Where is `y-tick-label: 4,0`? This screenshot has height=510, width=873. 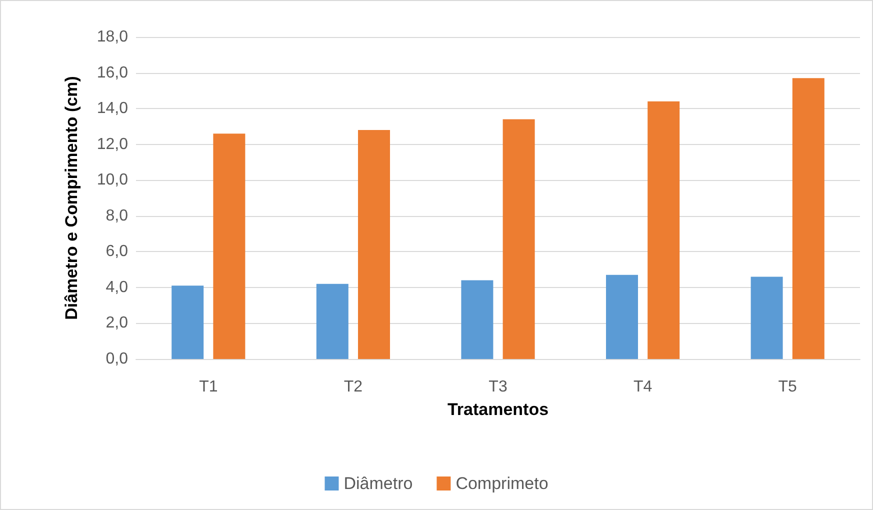
y-tick-label: 4,0 is located at coordinates (117, 287).